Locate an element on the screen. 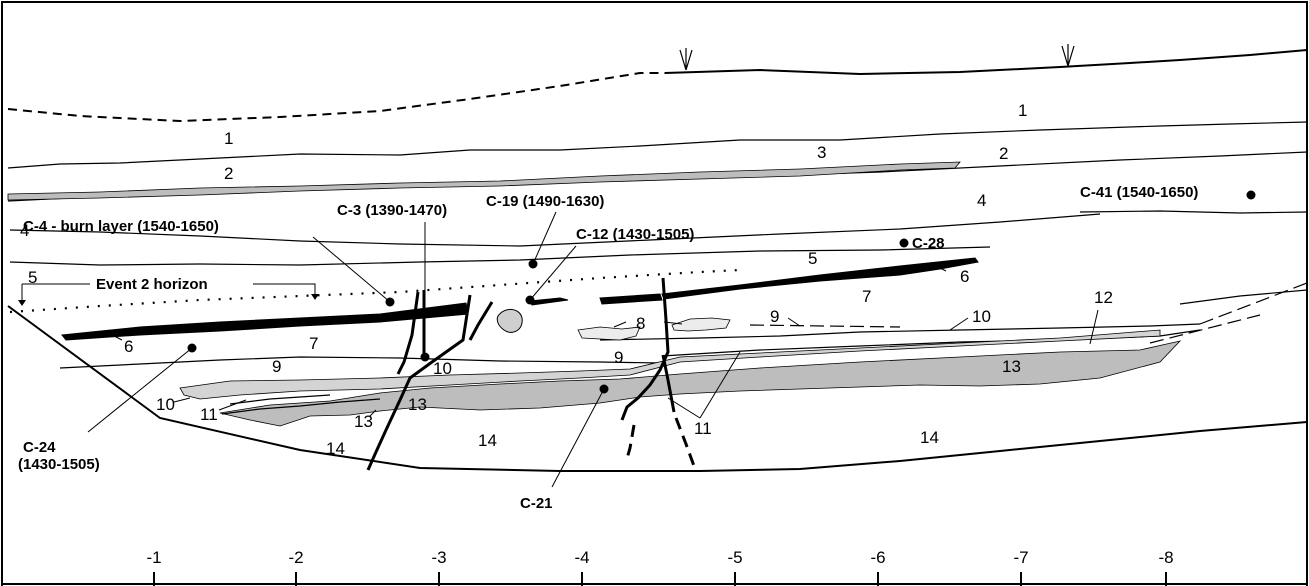  ground-surface-dashed is located at coordinates (336, 97).